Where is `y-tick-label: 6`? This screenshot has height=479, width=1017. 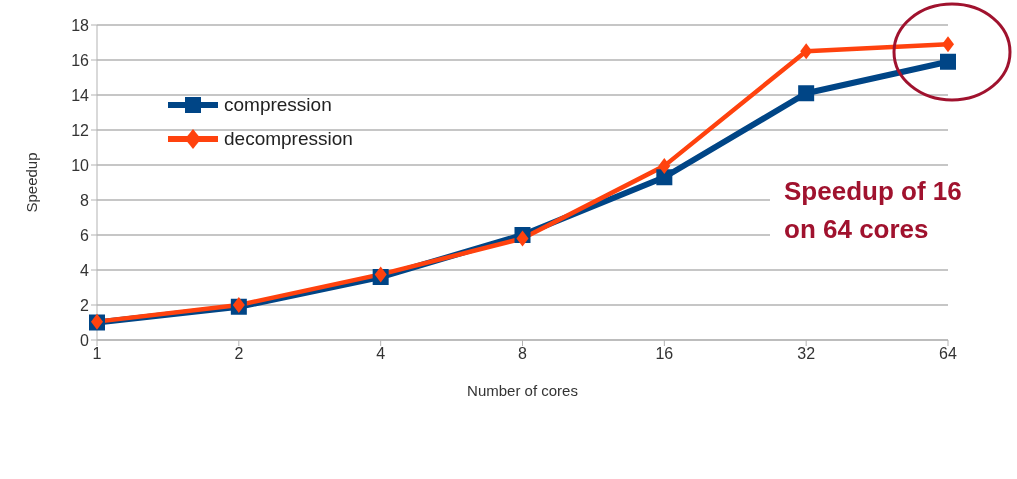 y-tick-label: 6 is located at coordinates (85, 235).